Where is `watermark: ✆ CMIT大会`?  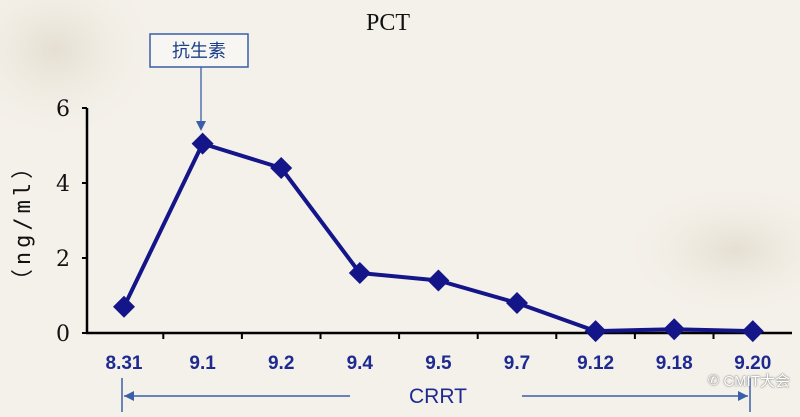
watermark: ✆ CMIT大会 is located at coordinates (749, 380).